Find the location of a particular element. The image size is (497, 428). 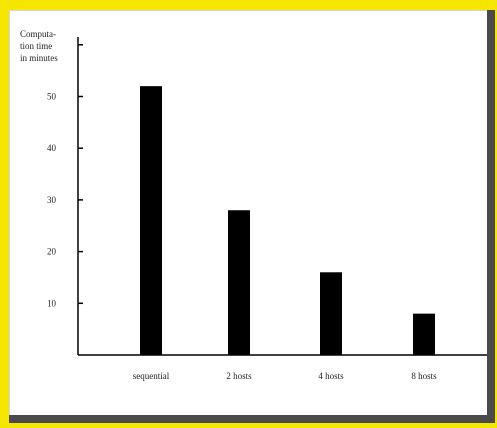

x-tick-label-2-hosts: 2 hosts is located at coordinates (239, 376).